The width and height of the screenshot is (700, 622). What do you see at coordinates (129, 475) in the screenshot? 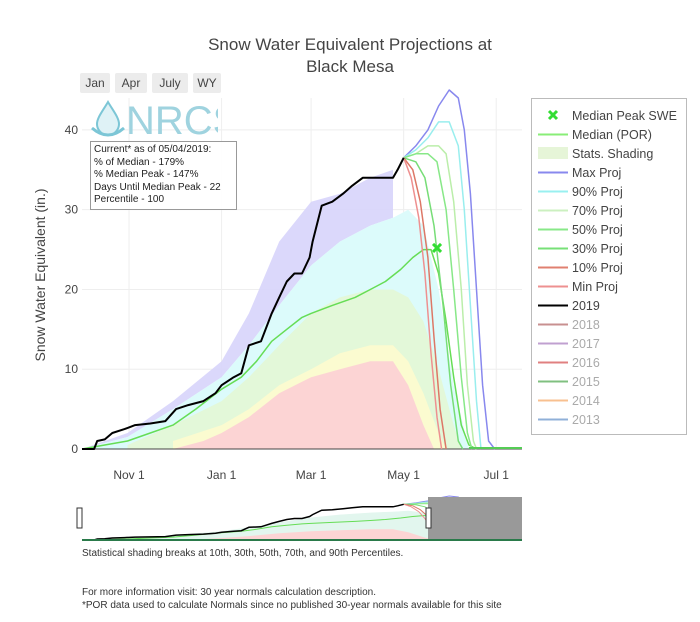
I see `x-tick-label: Nov 1` at bounding box center [129, 475].